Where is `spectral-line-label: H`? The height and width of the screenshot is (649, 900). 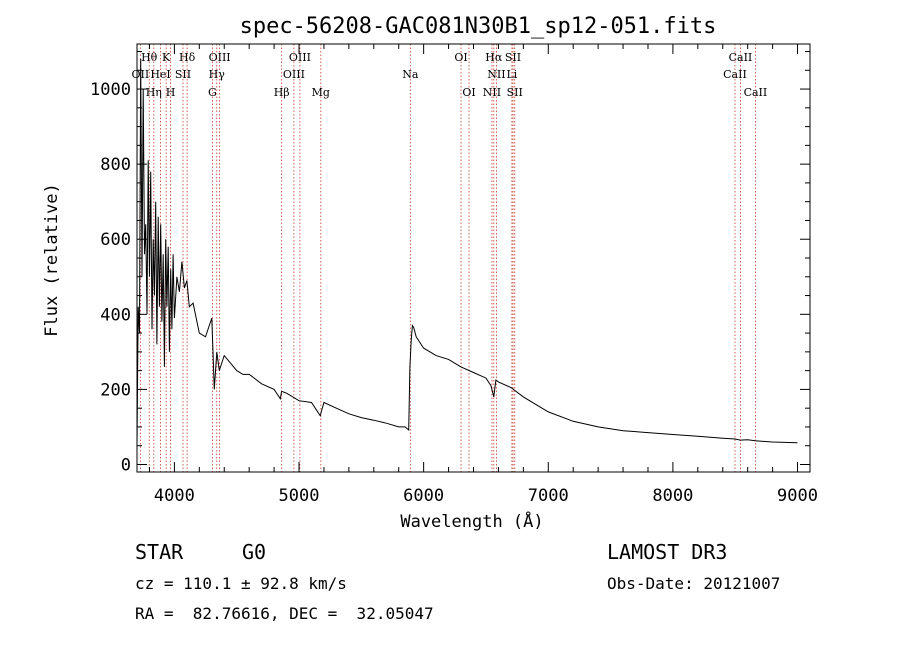 spectral-line-label: H is located at coordinates (171, 92).